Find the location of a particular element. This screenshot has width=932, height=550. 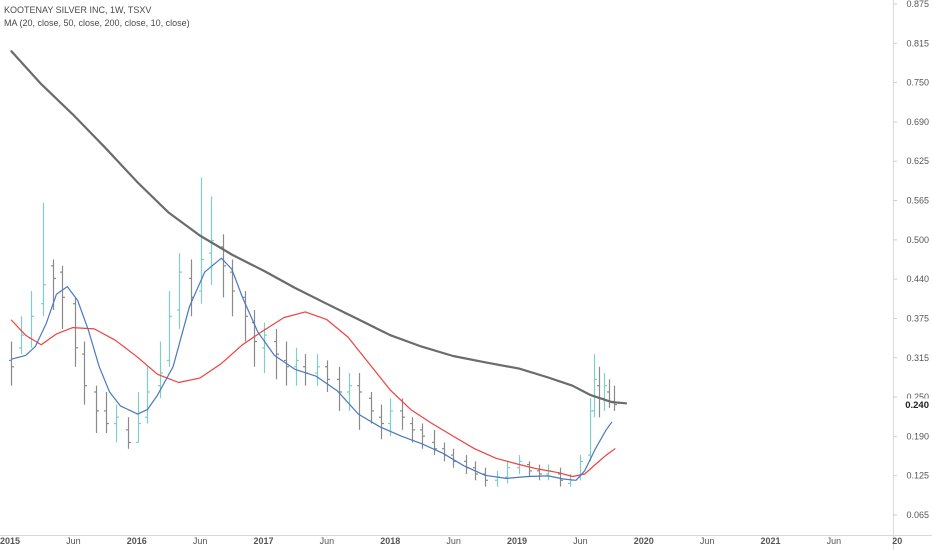

last-price-box is located at coordinates (913, 404).